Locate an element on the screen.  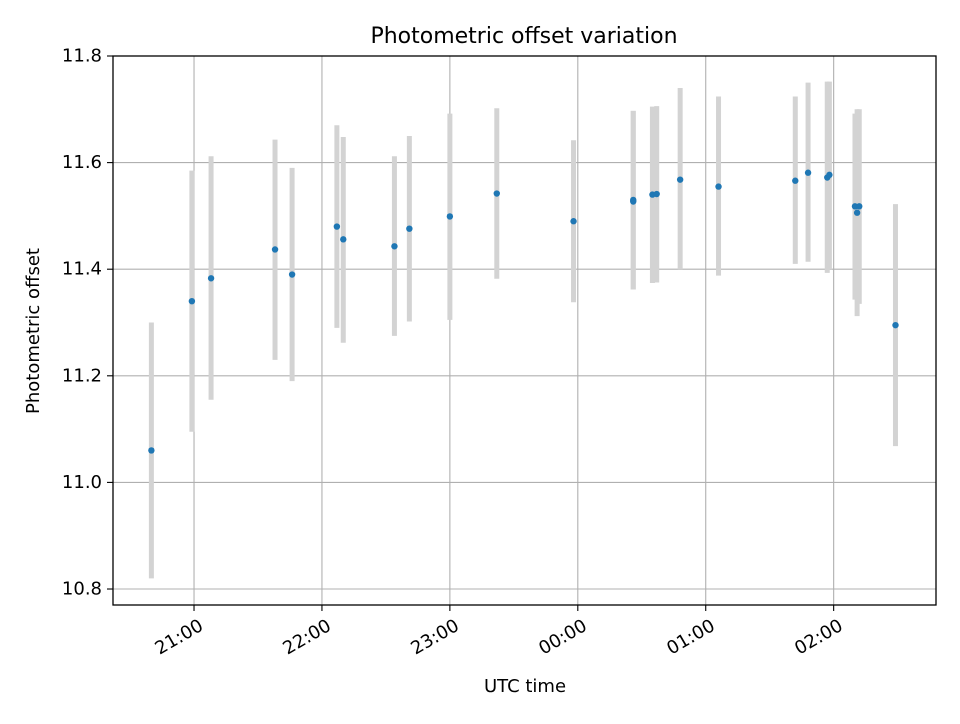
y-axis-label: Photometric offset is located at coordinates (33, 331).